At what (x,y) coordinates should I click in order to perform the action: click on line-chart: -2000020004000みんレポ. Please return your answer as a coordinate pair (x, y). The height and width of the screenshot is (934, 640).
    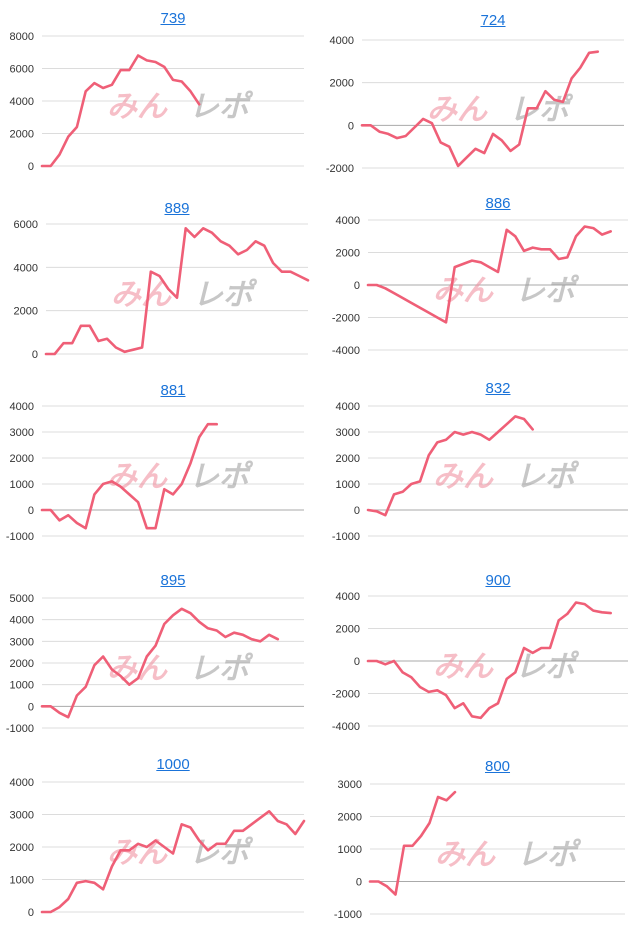
    Looking at the image, I should click on (480, 94).